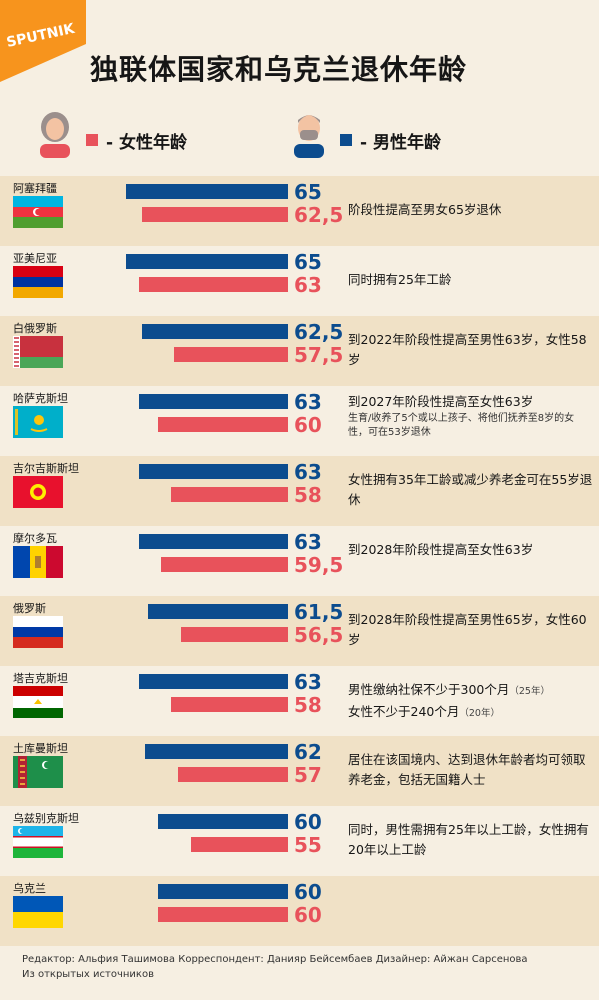 The width and height of the screenshot is (599, 1000). Describe the element at coordinates (35, 328) in the screenshot. I see `country-name: 白俄罗斯` at that location.